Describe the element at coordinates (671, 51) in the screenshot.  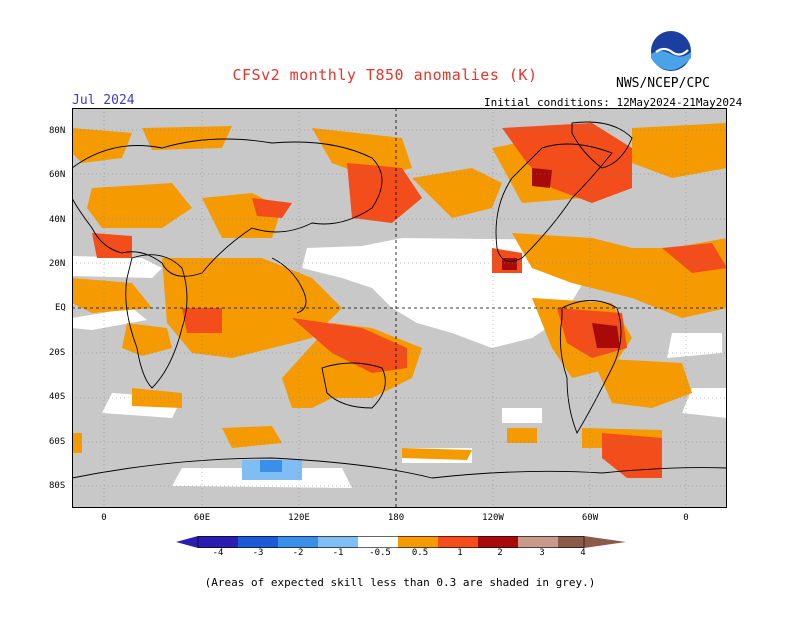
I see `noaa-logo` at that location.